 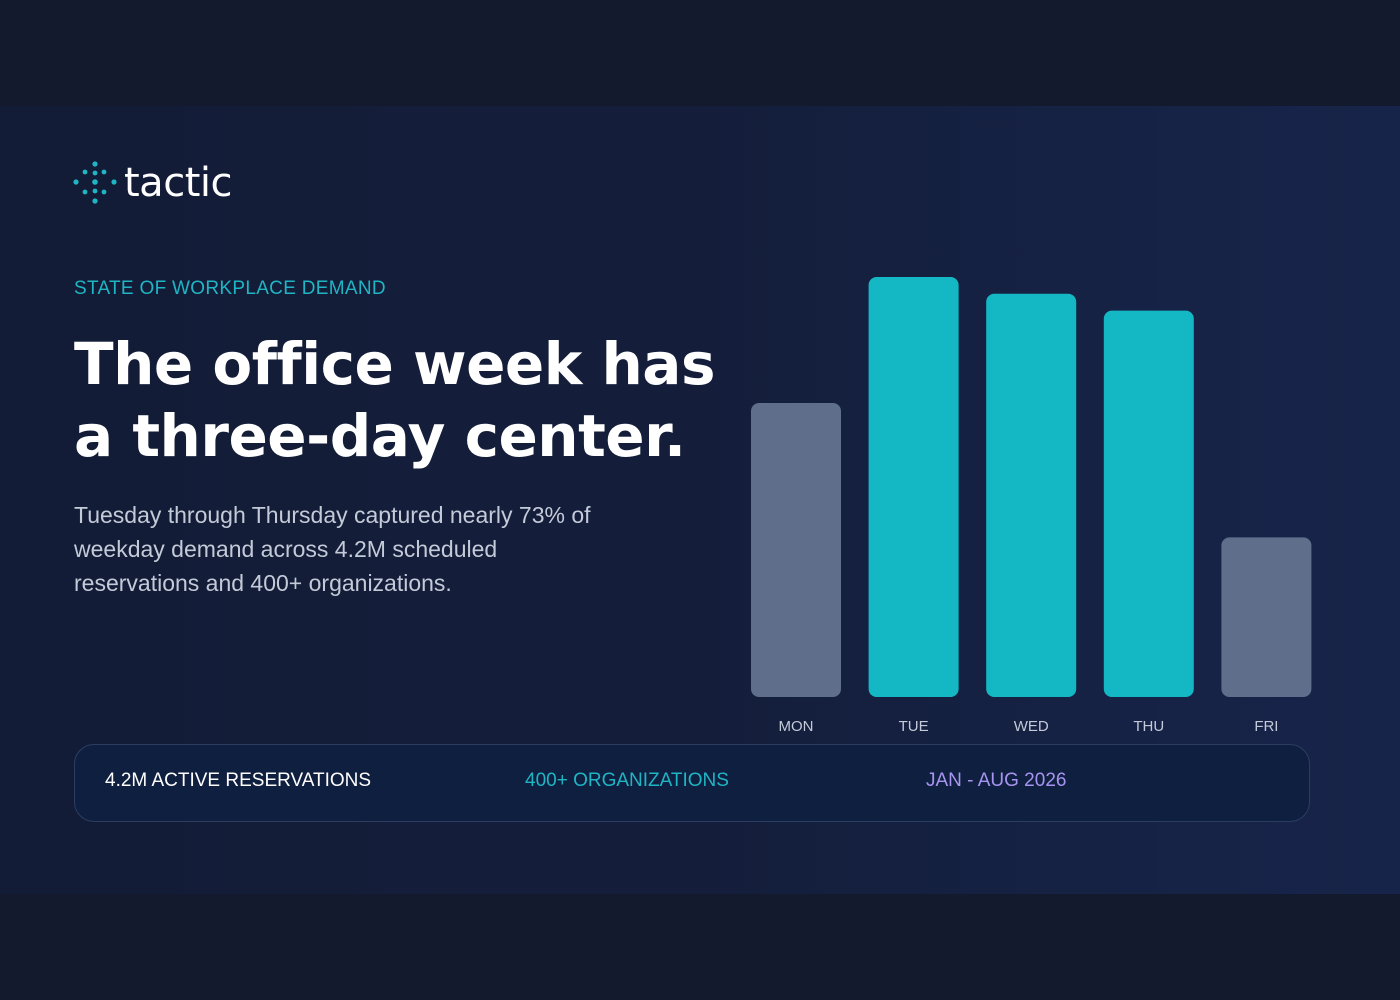 I want to click on page-title: The office week has a three-day center., so click(x=394, y=400).